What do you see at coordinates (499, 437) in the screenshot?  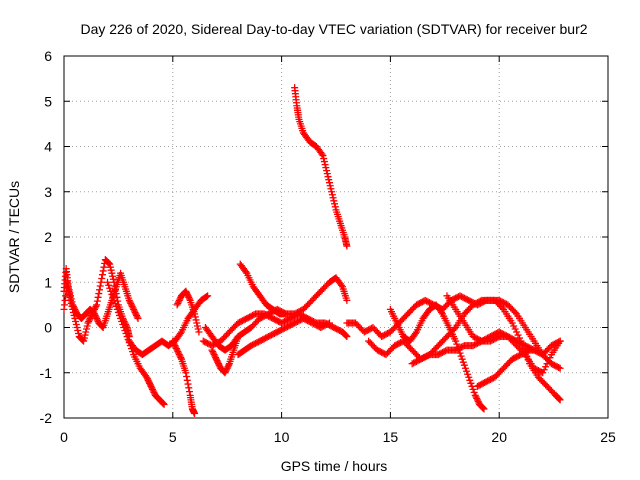 I see `x-tick-label: 20` at bounding box center [499, 437].